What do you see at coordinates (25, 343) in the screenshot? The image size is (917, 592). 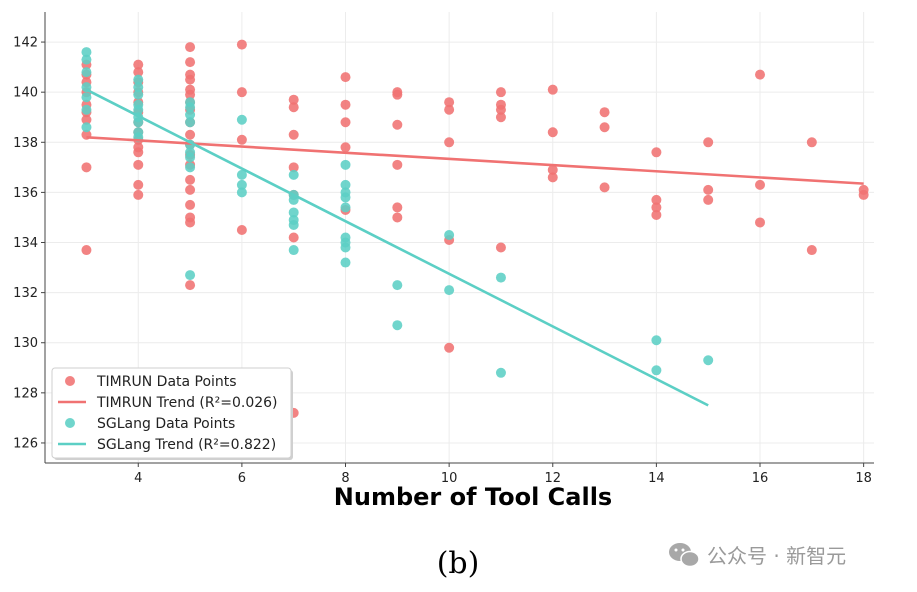 I see `y-tick-label: 130` at bounding box center [25, 343].